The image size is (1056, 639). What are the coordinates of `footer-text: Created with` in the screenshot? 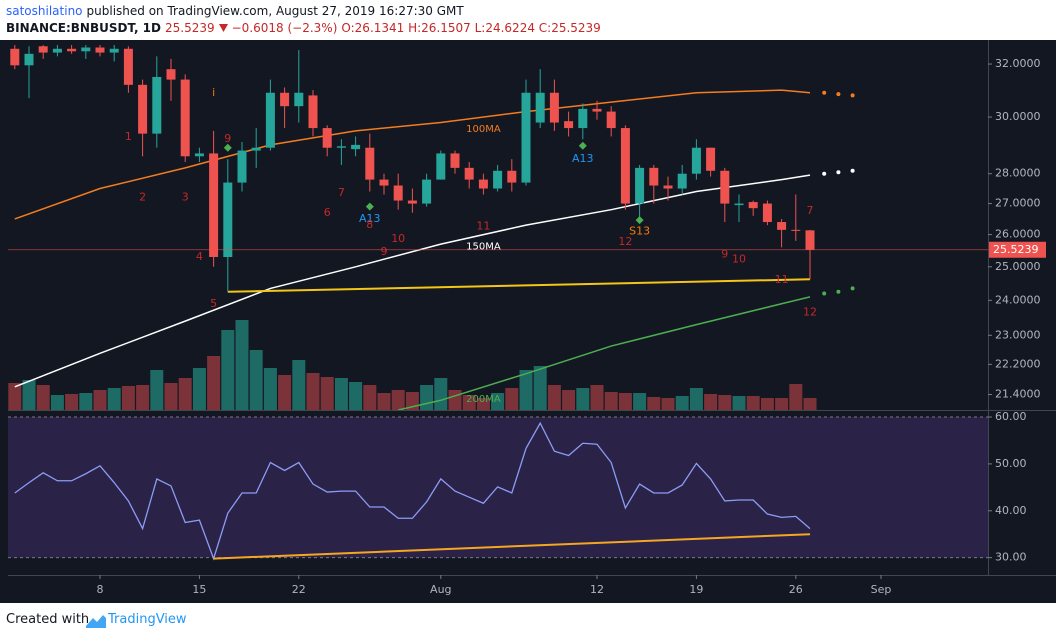 It's located at (48, 619).